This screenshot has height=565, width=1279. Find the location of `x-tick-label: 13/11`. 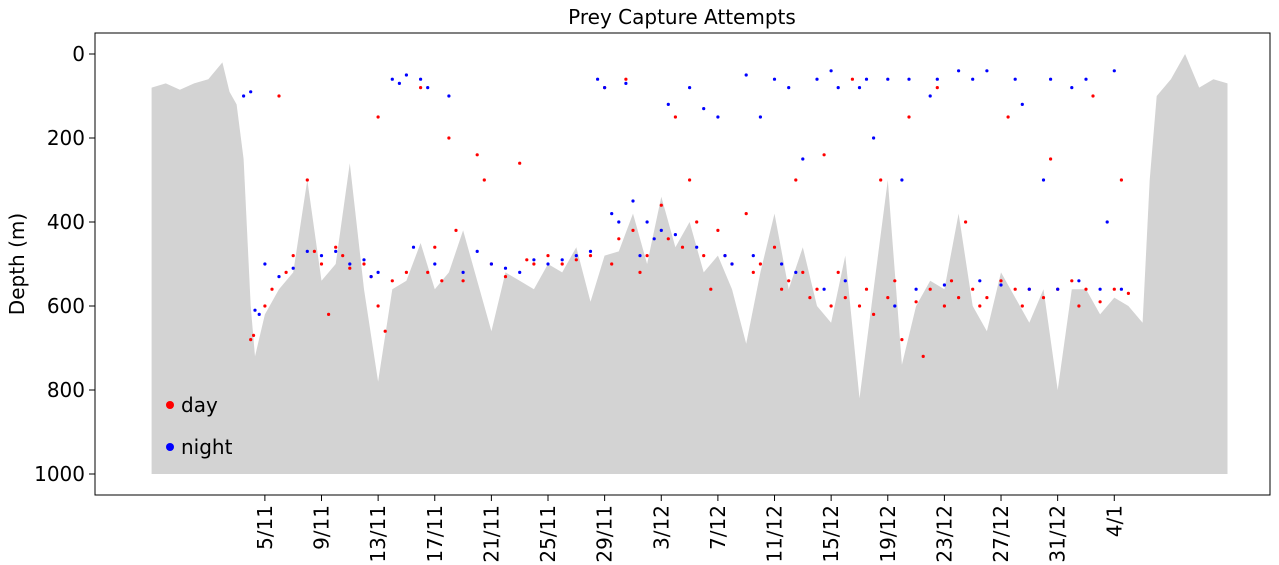

x-tick-label: 13/11 is located at coordinates (378, 534).